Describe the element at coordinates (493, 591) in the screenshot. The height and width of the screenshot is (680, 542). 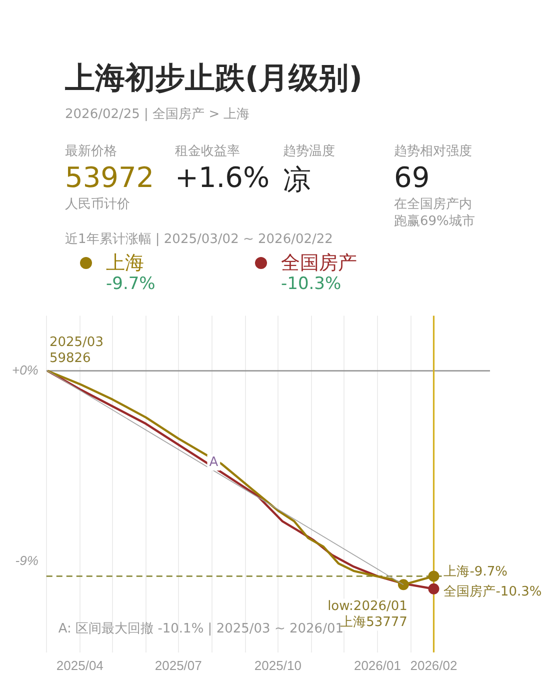
I see `annotation: 全国房产-10.3%` at that location.